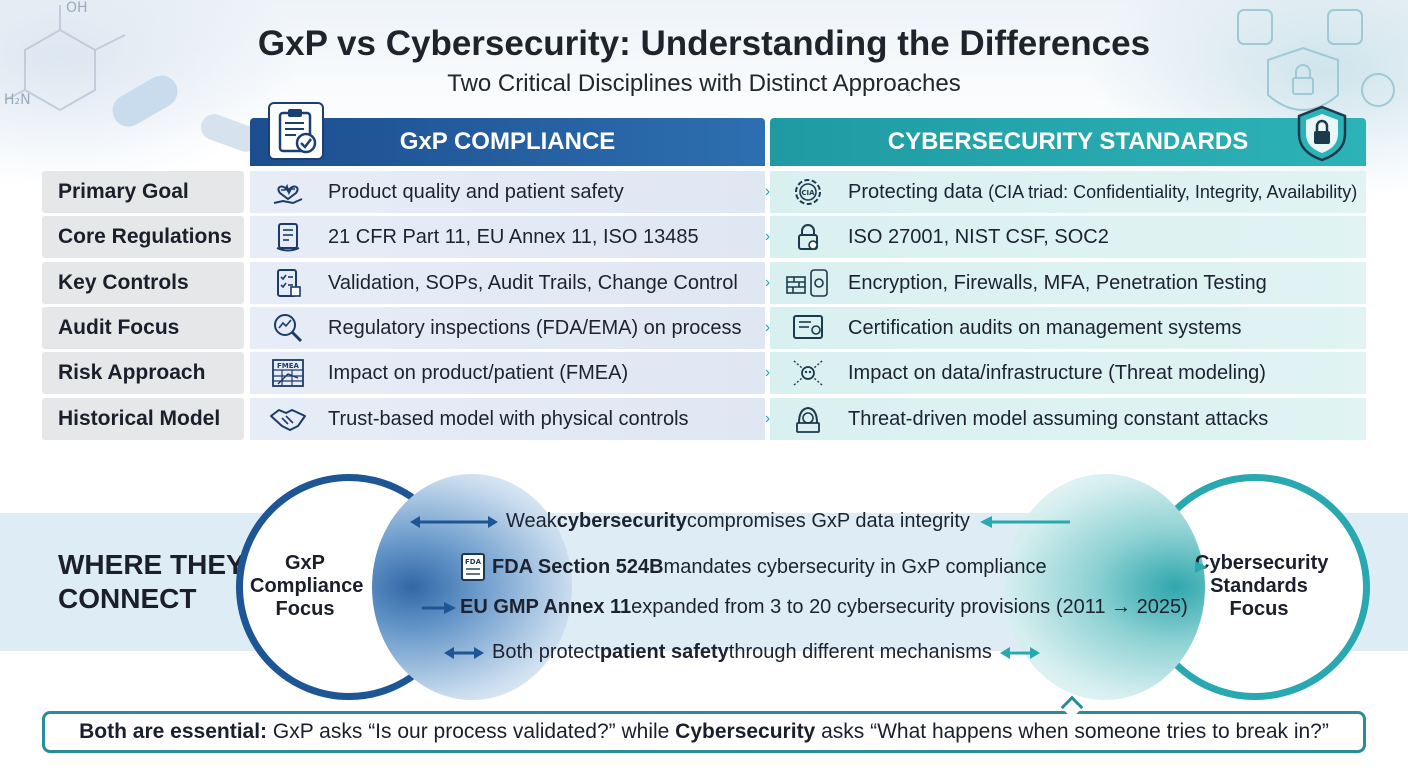 This screenshot has height=768, width=1408. Describe the element at coordinates (143, 192) in the screenshot. I see `row-label: Primary Goal` at that location.